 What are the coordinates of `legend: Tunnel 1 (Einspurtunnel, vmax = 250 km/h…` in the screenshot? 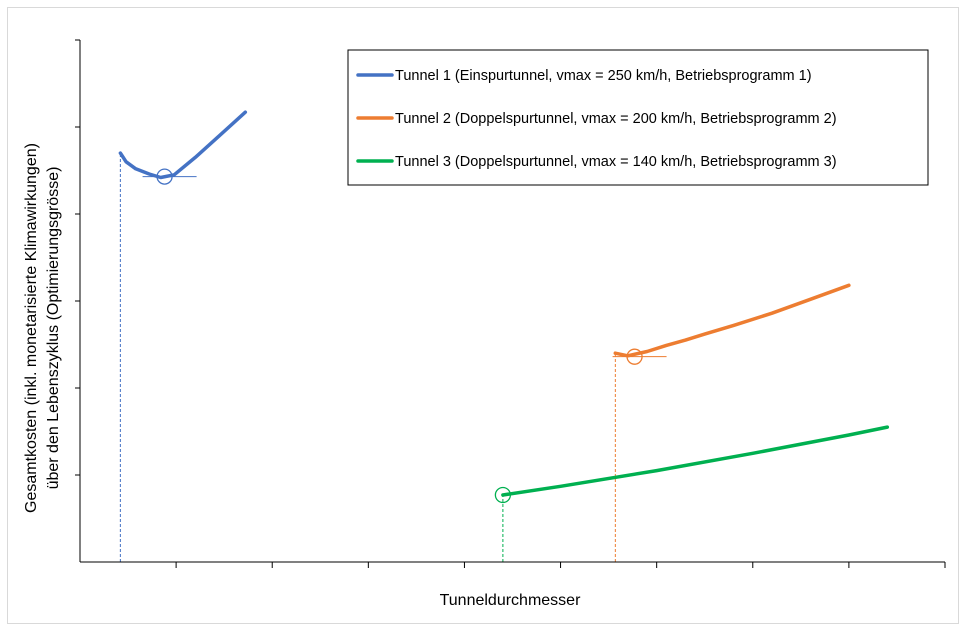 It's located at (638, 117).